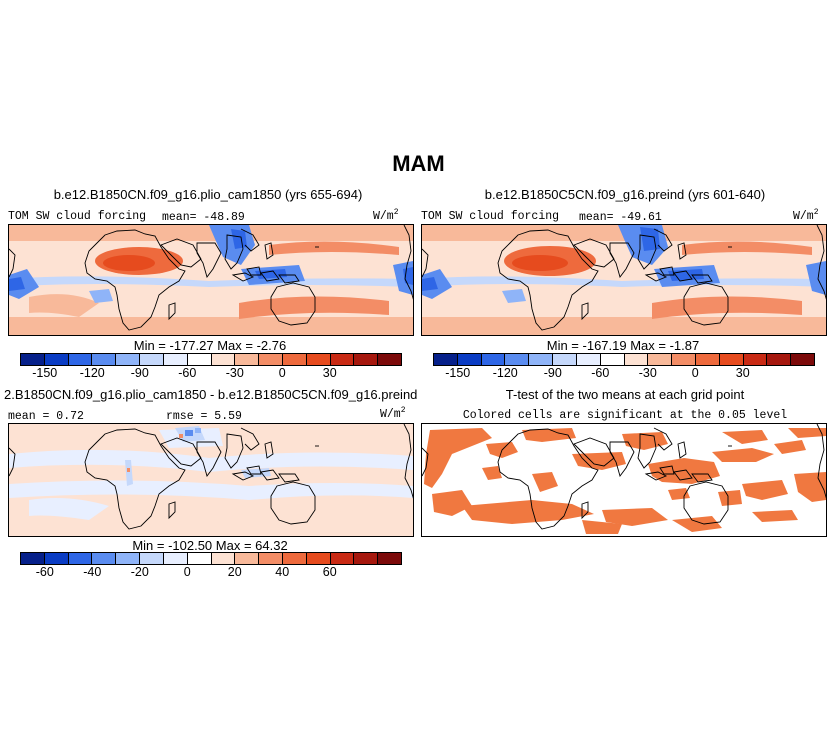 The image size is (837, 733). I want to click on panel1-mean: mean= -48.89, so click(203, 217).